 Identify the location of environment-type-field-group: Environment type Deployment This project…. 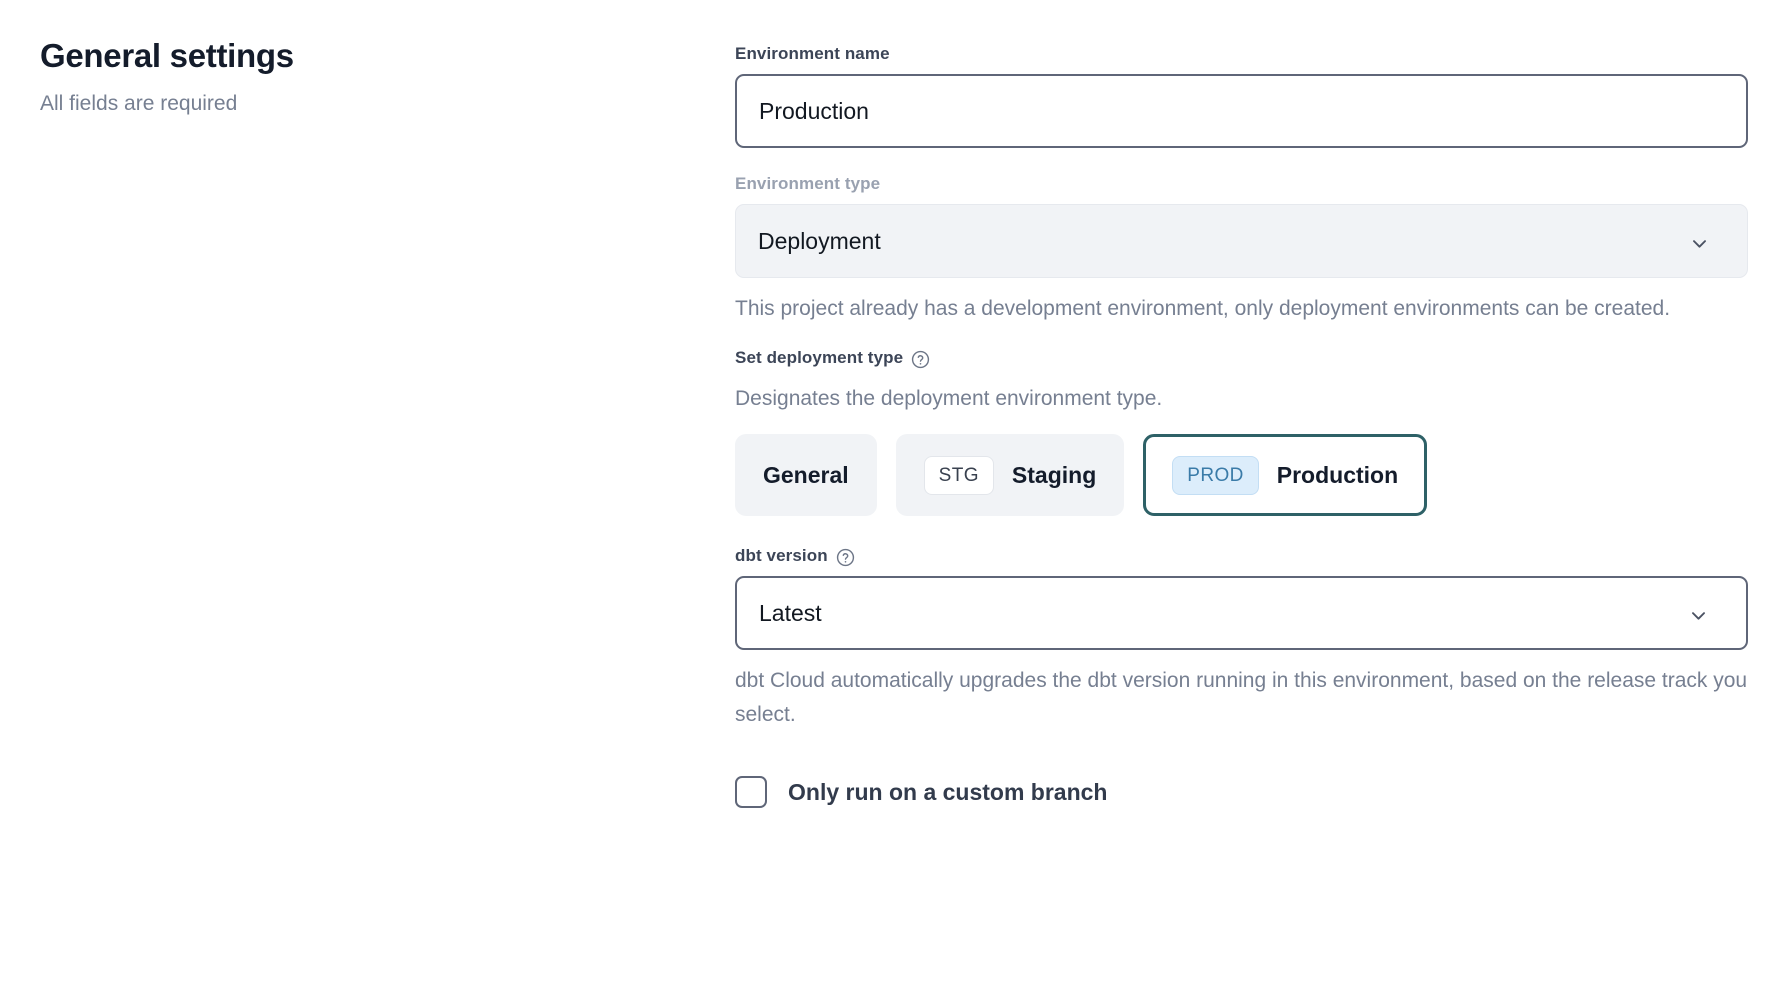
(1241, 250).